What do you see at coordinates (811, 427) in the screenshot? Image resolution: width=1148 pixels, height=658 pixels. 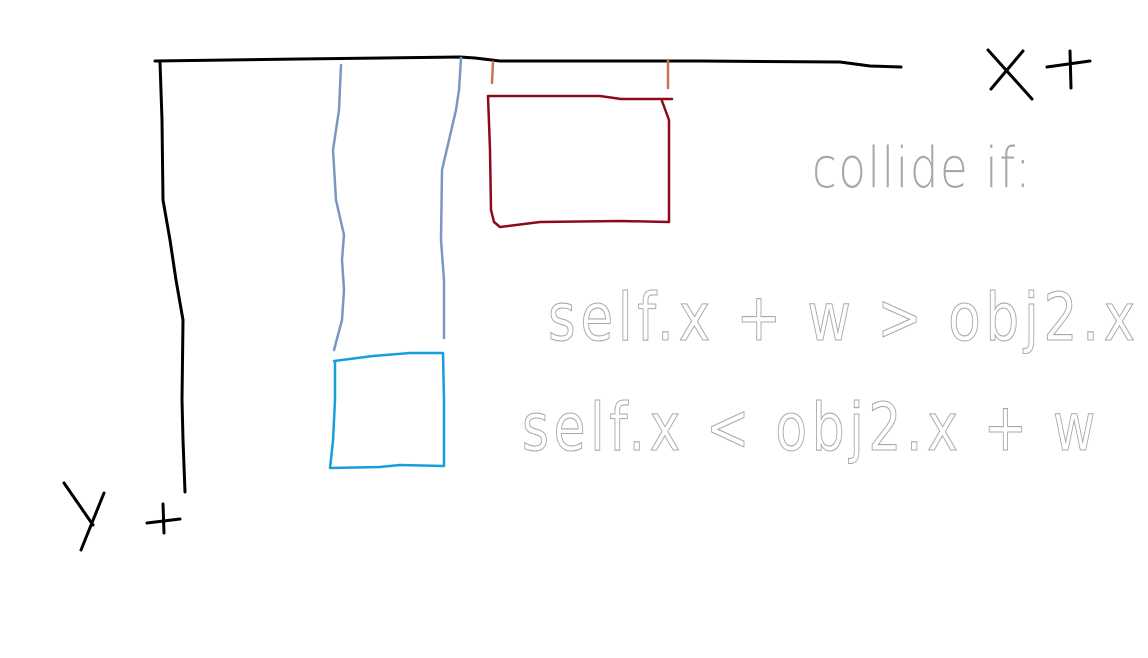 I see `condition-line-2: self.x < obj2.x + w` at bounding box center [811, 427].